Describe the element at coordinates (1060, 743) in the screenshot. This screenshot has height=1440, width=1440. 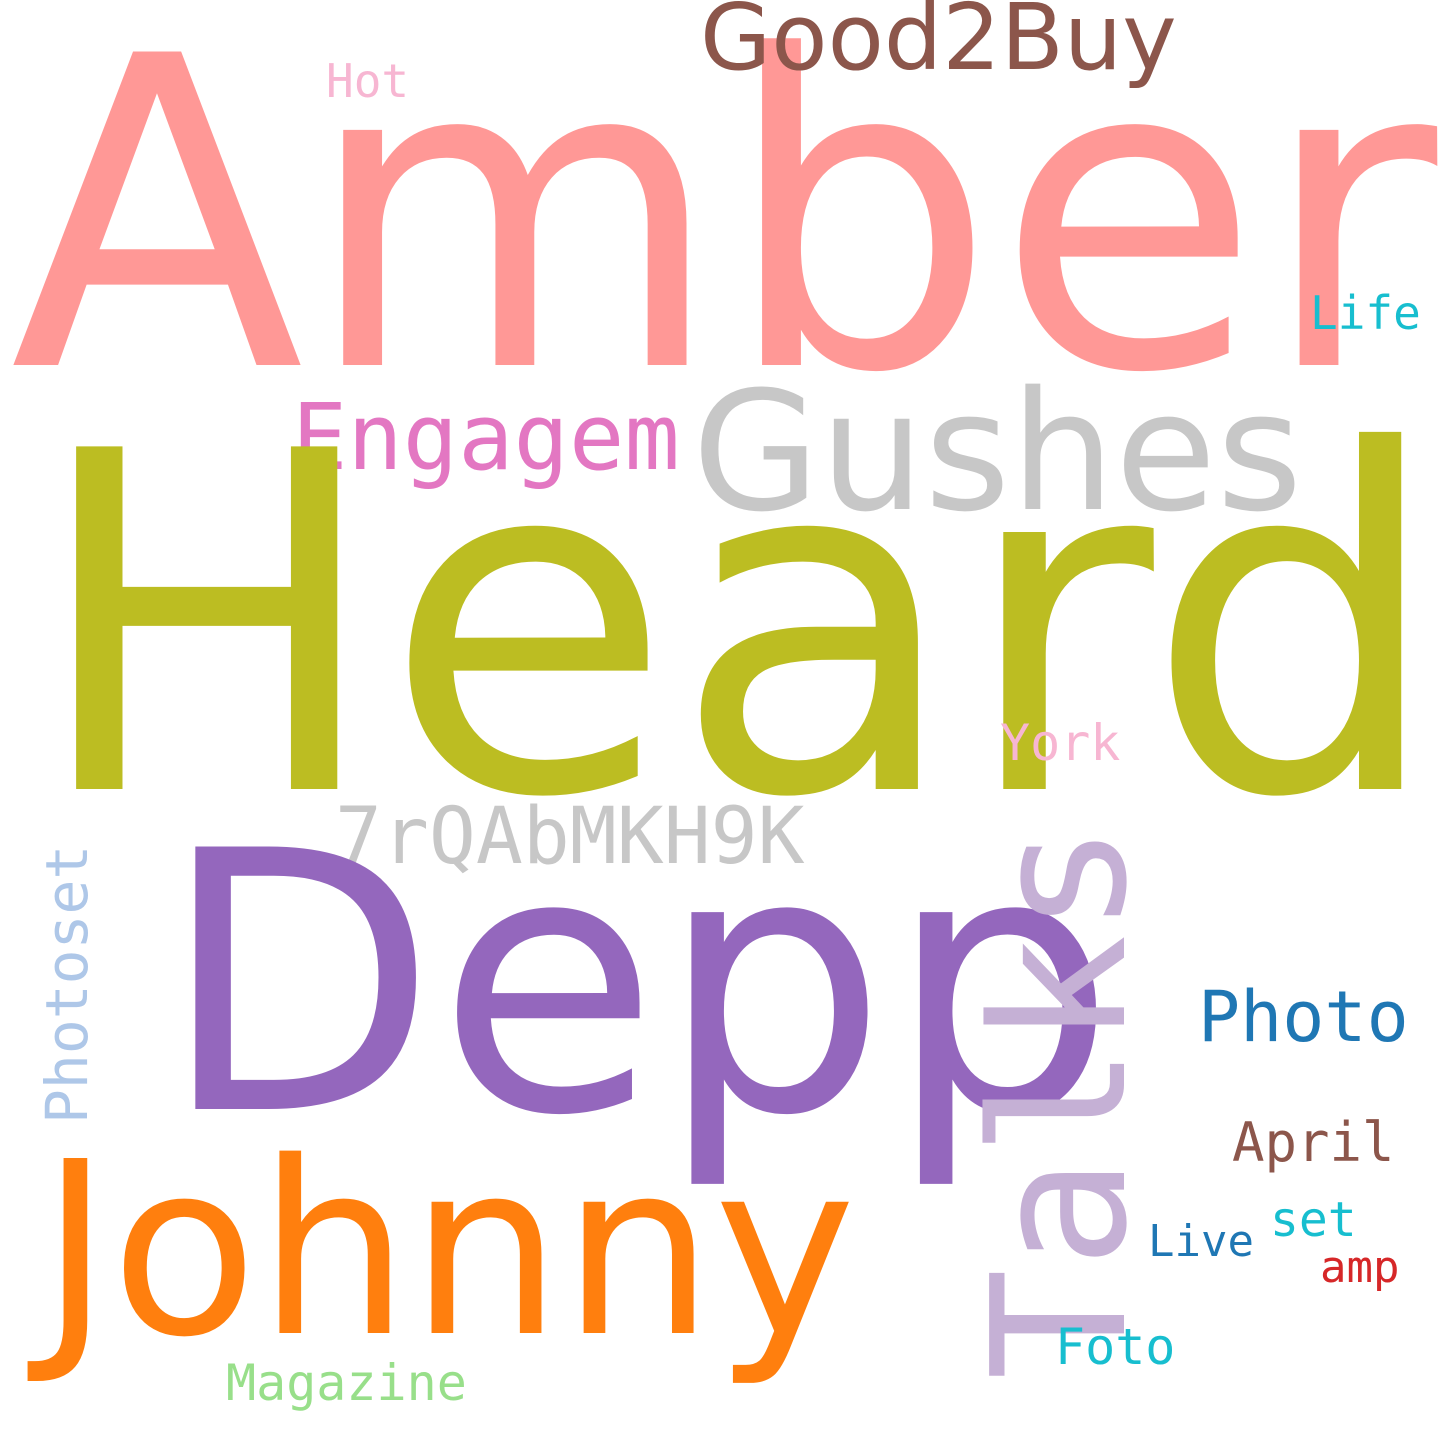
I see `word-york: York` at that location.